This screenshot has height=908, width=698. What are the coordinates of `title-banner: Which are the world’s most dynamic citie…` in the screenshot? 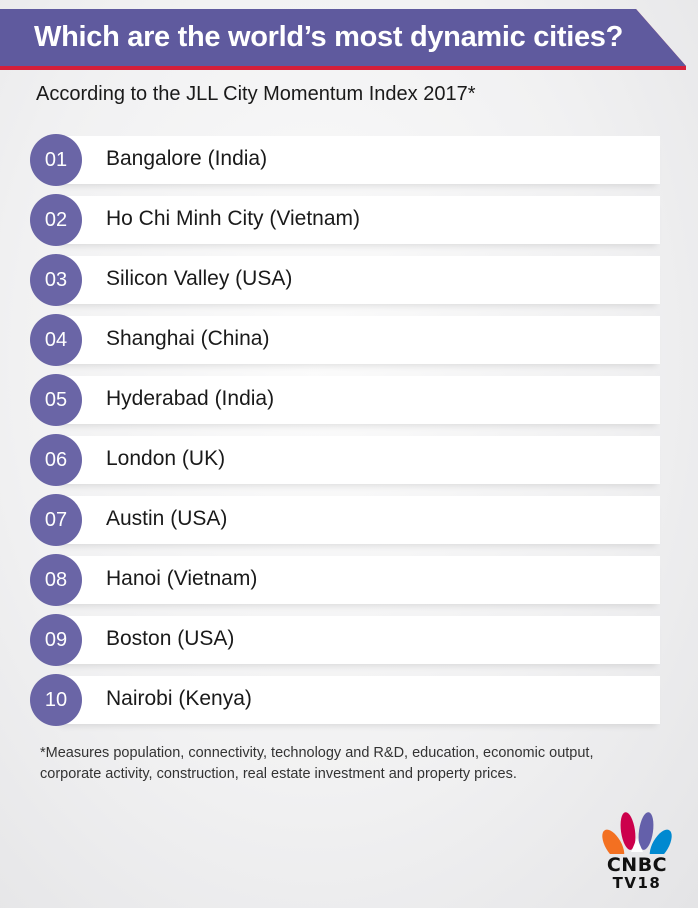 It's located at (343, 39).